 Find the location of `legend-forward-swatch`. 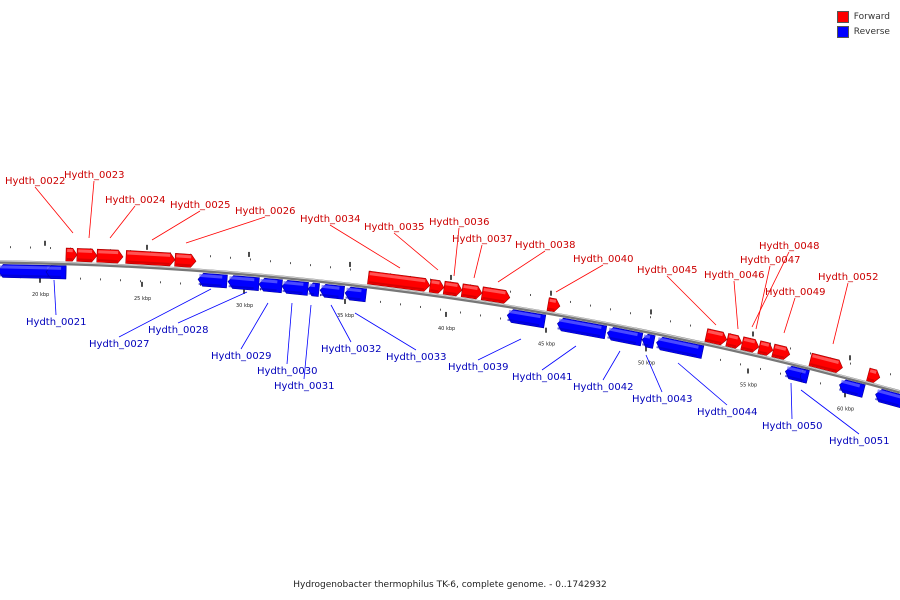

legend-forward-swatch is located at coordinates (842, 16).